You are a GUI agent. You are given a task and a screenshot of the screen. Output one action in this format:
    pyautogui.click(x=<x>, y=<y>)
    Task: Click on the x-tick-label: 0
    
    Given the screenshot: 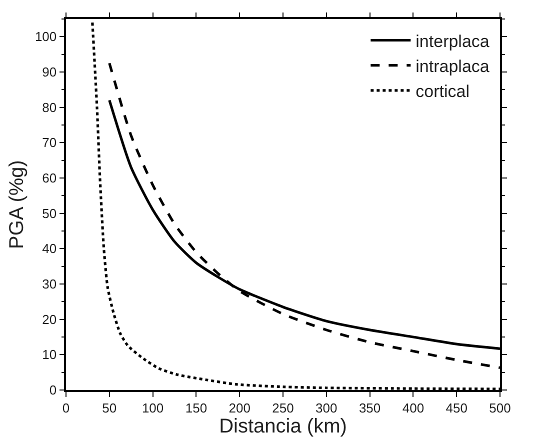 What is the action you would take?
    pyautogui.click(x=66, y=408)
    